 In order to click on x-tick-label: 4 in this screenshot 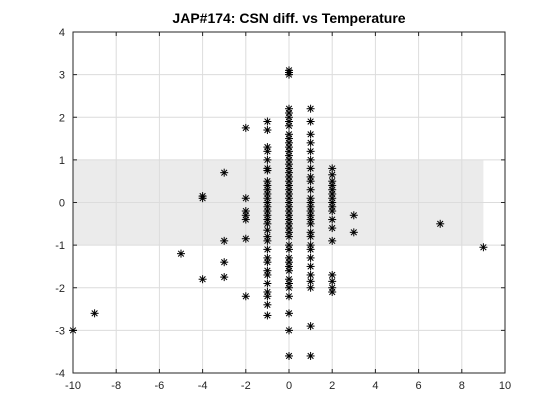, I will do `click(375, 386)`.